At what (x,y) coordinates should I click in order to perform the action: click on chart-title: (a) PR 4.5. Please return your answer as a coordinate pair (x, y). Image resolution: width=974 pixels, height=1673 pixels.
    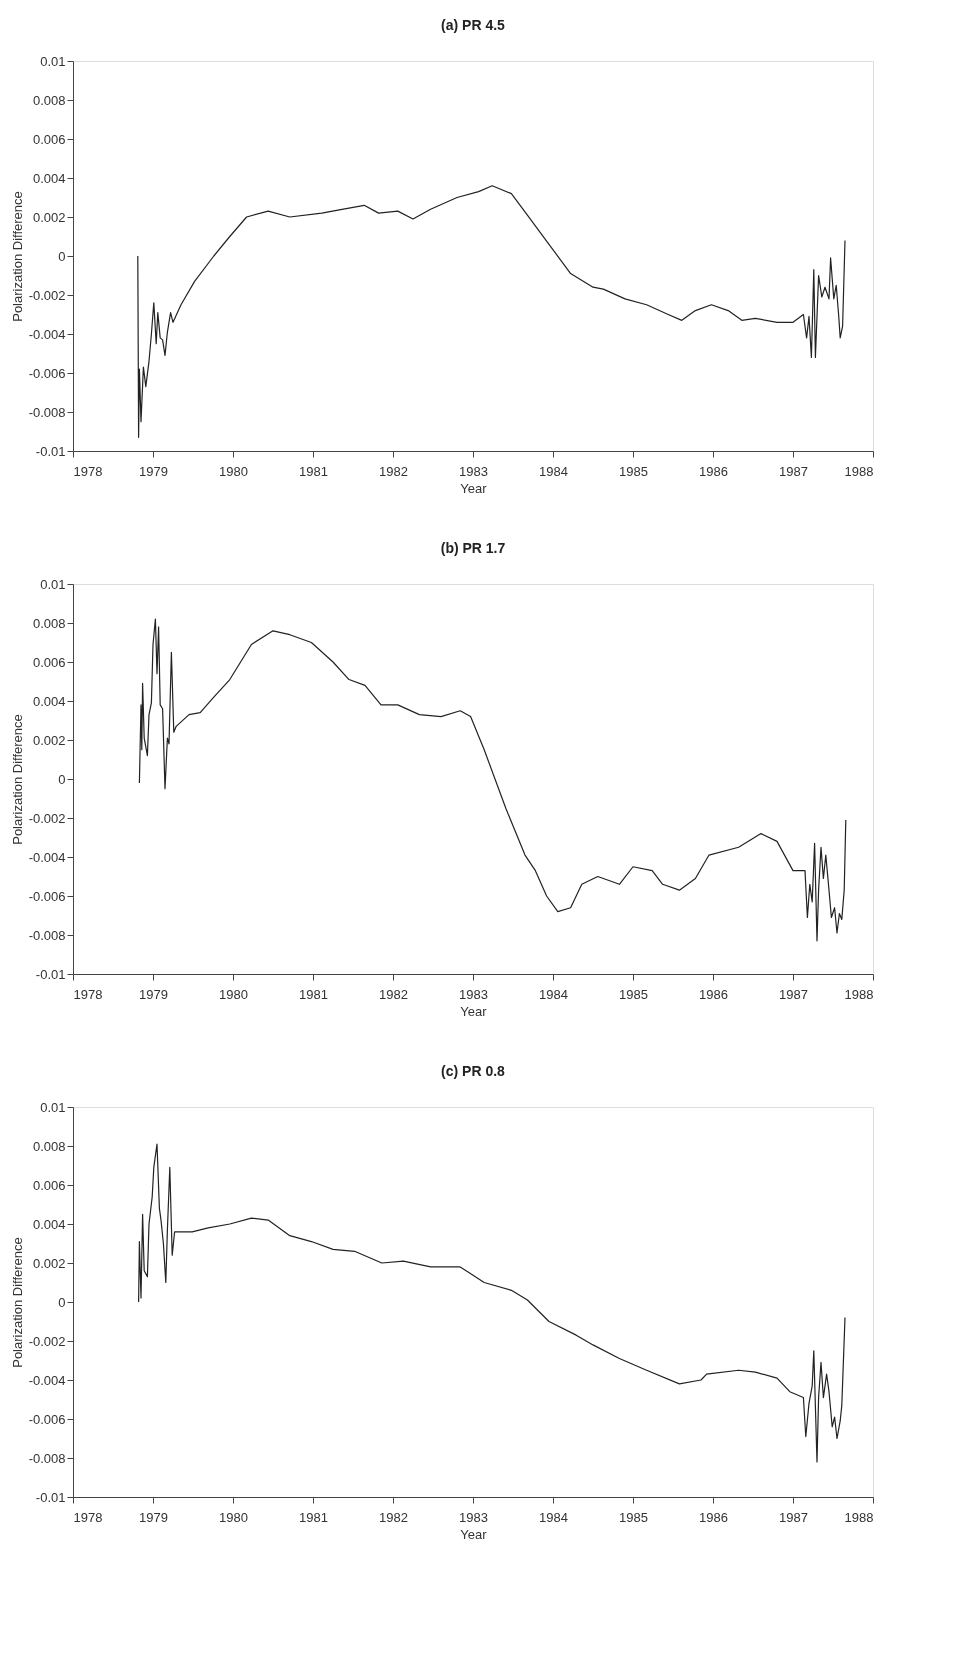
    Looking at the image, I should click on (473, 25).